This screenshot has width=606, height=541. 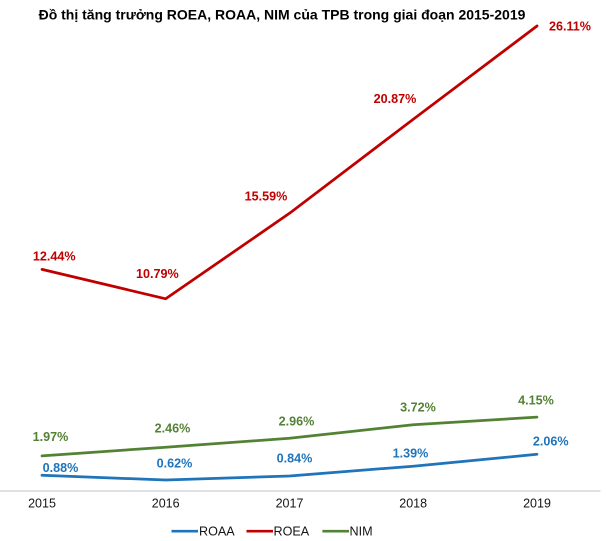 What do you see at coordinates (61, 468) in the screenshot?
I see `svg-text: 0.88%` at bounding box center [61, 468].